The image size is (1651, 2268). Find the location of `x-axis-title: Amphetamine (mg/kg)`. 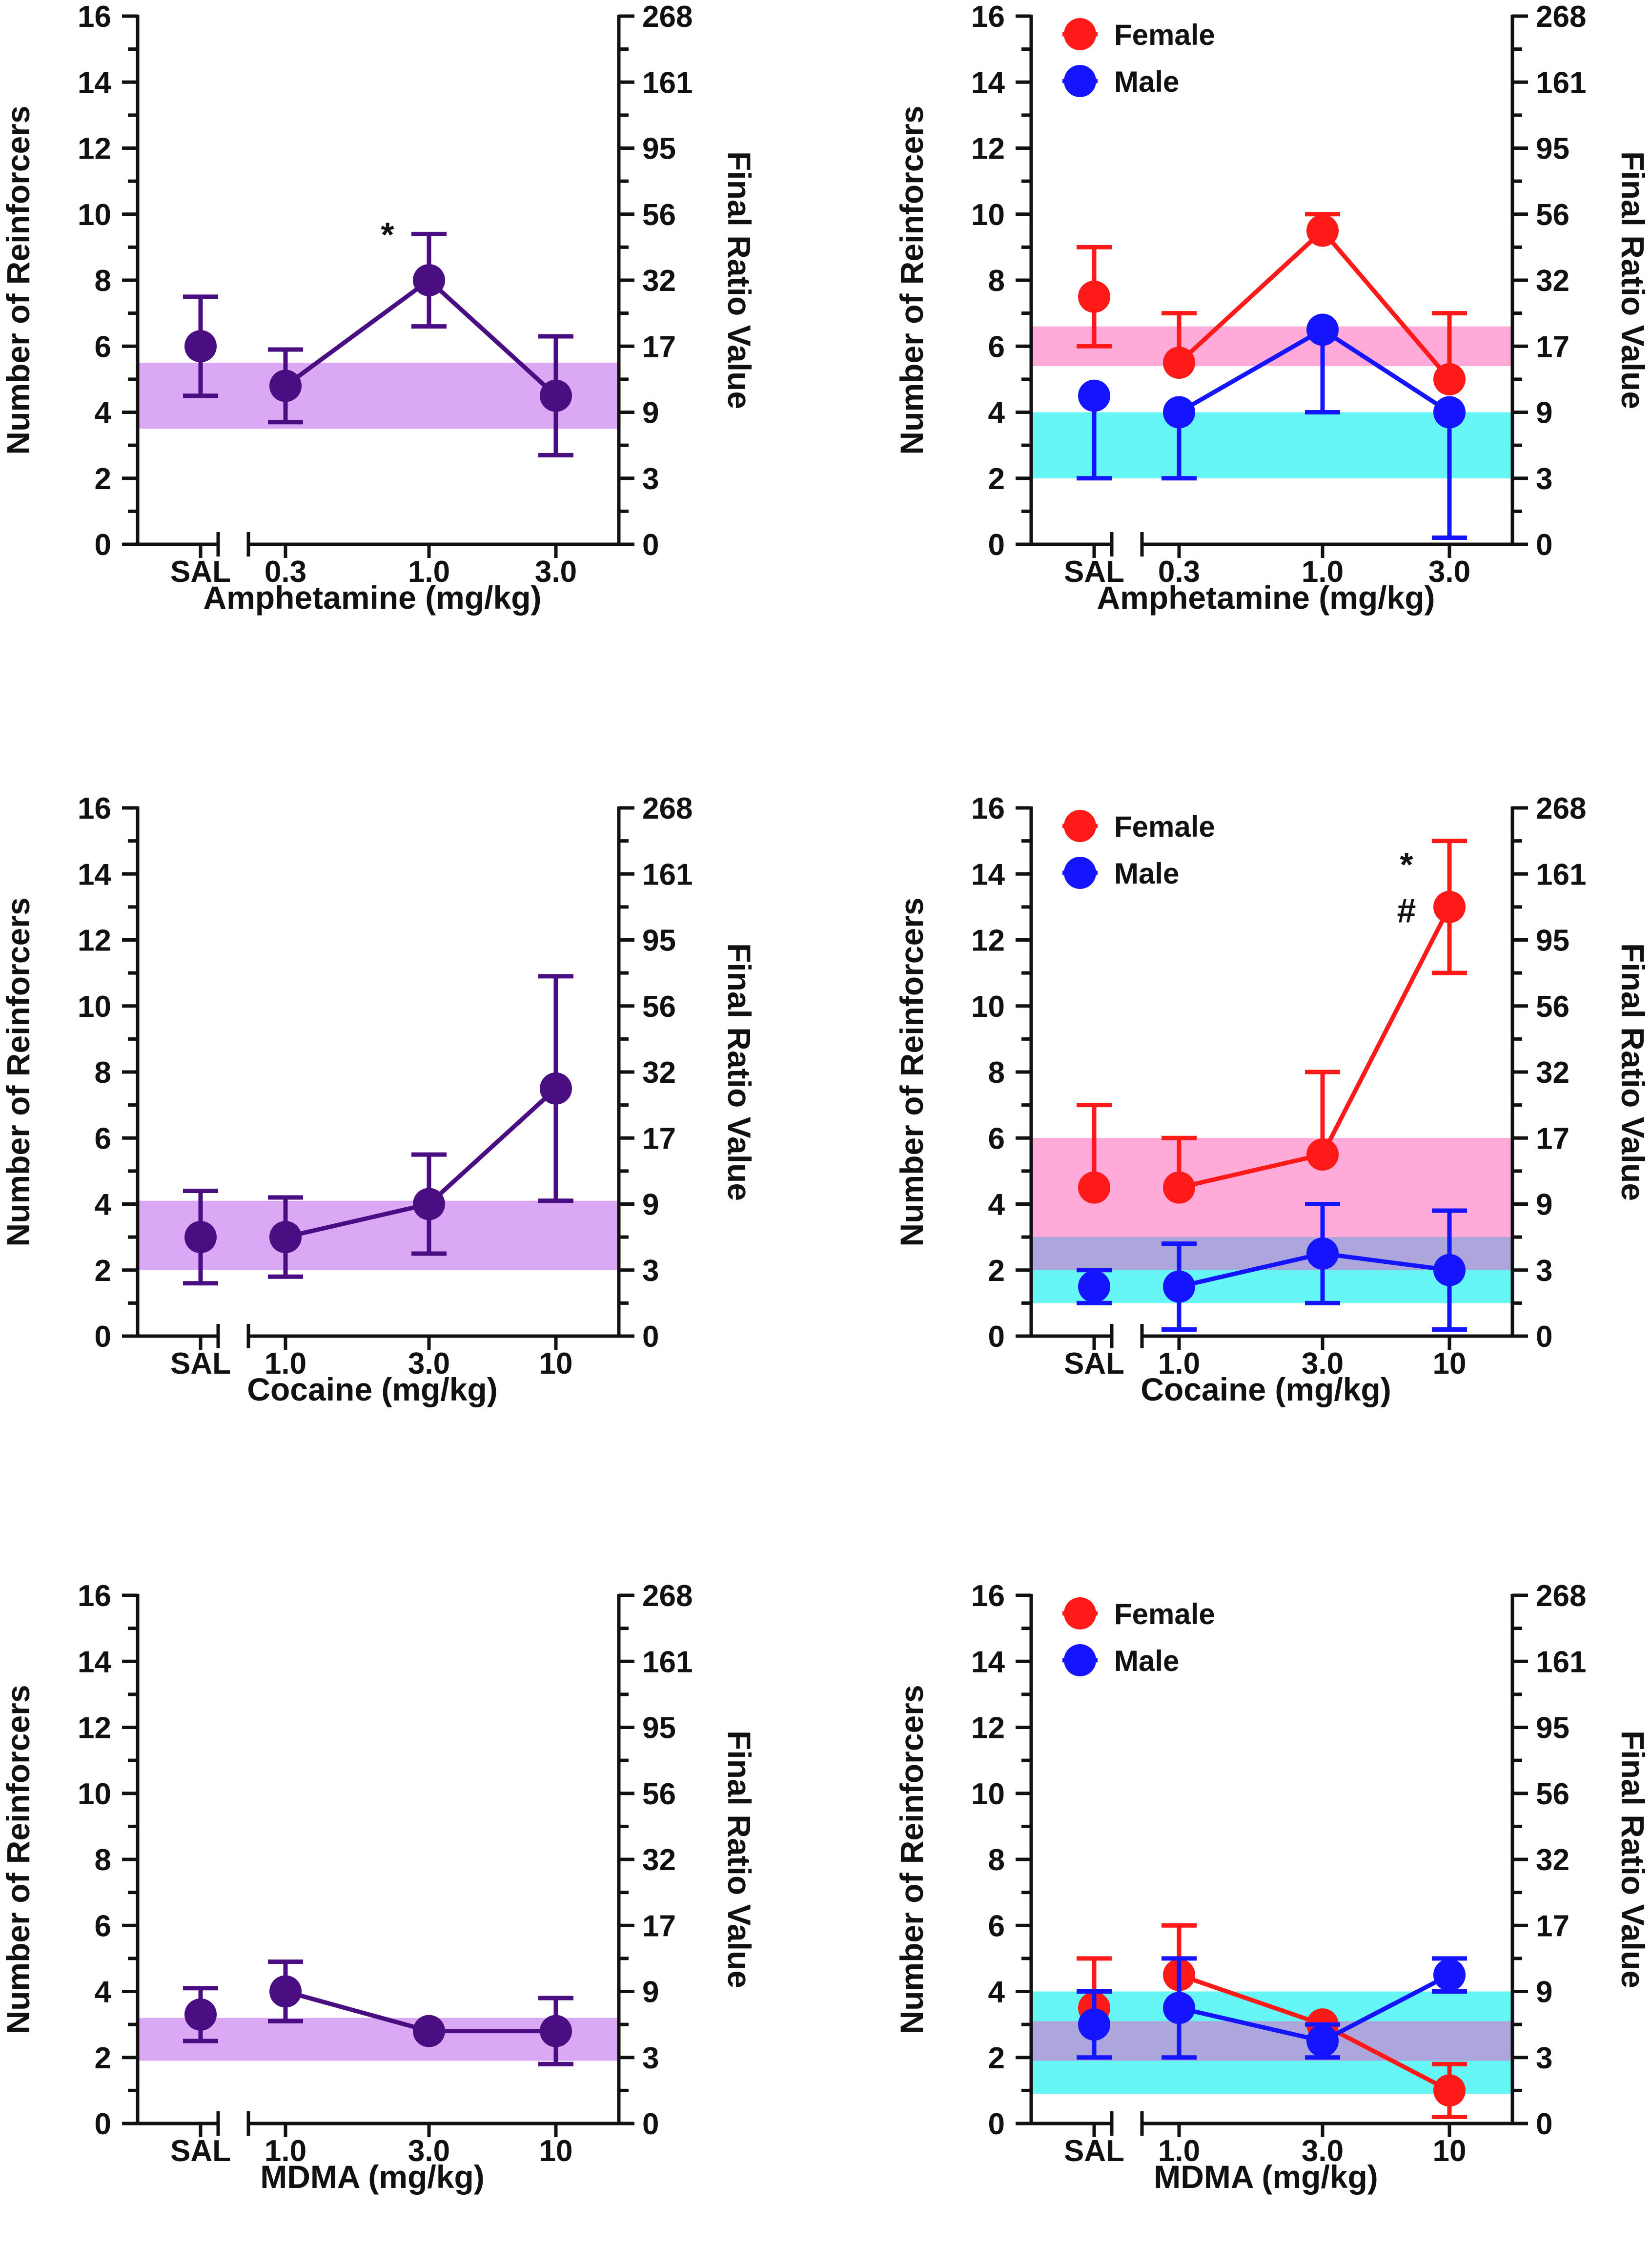

x-axis-title: Amphetamine (mg/kg) is located at coordinates (372, 597).